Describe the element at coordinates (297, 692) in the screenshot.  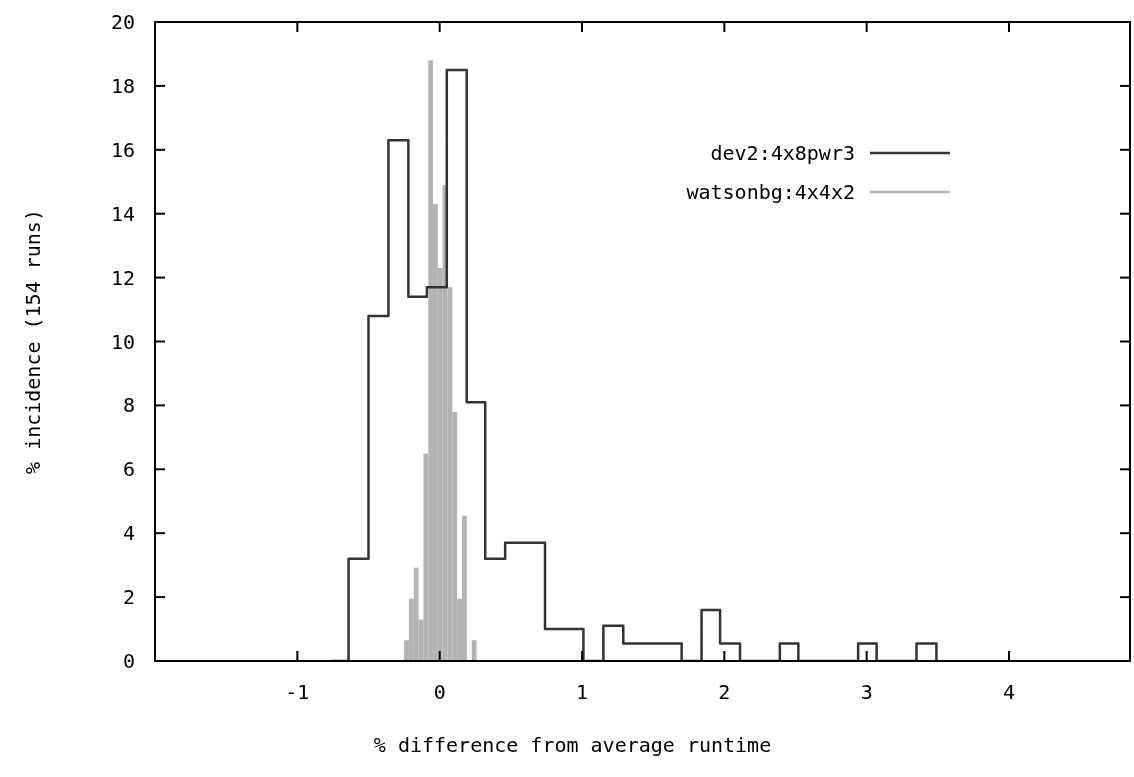
I see `x-tick-label: -1` at that location.